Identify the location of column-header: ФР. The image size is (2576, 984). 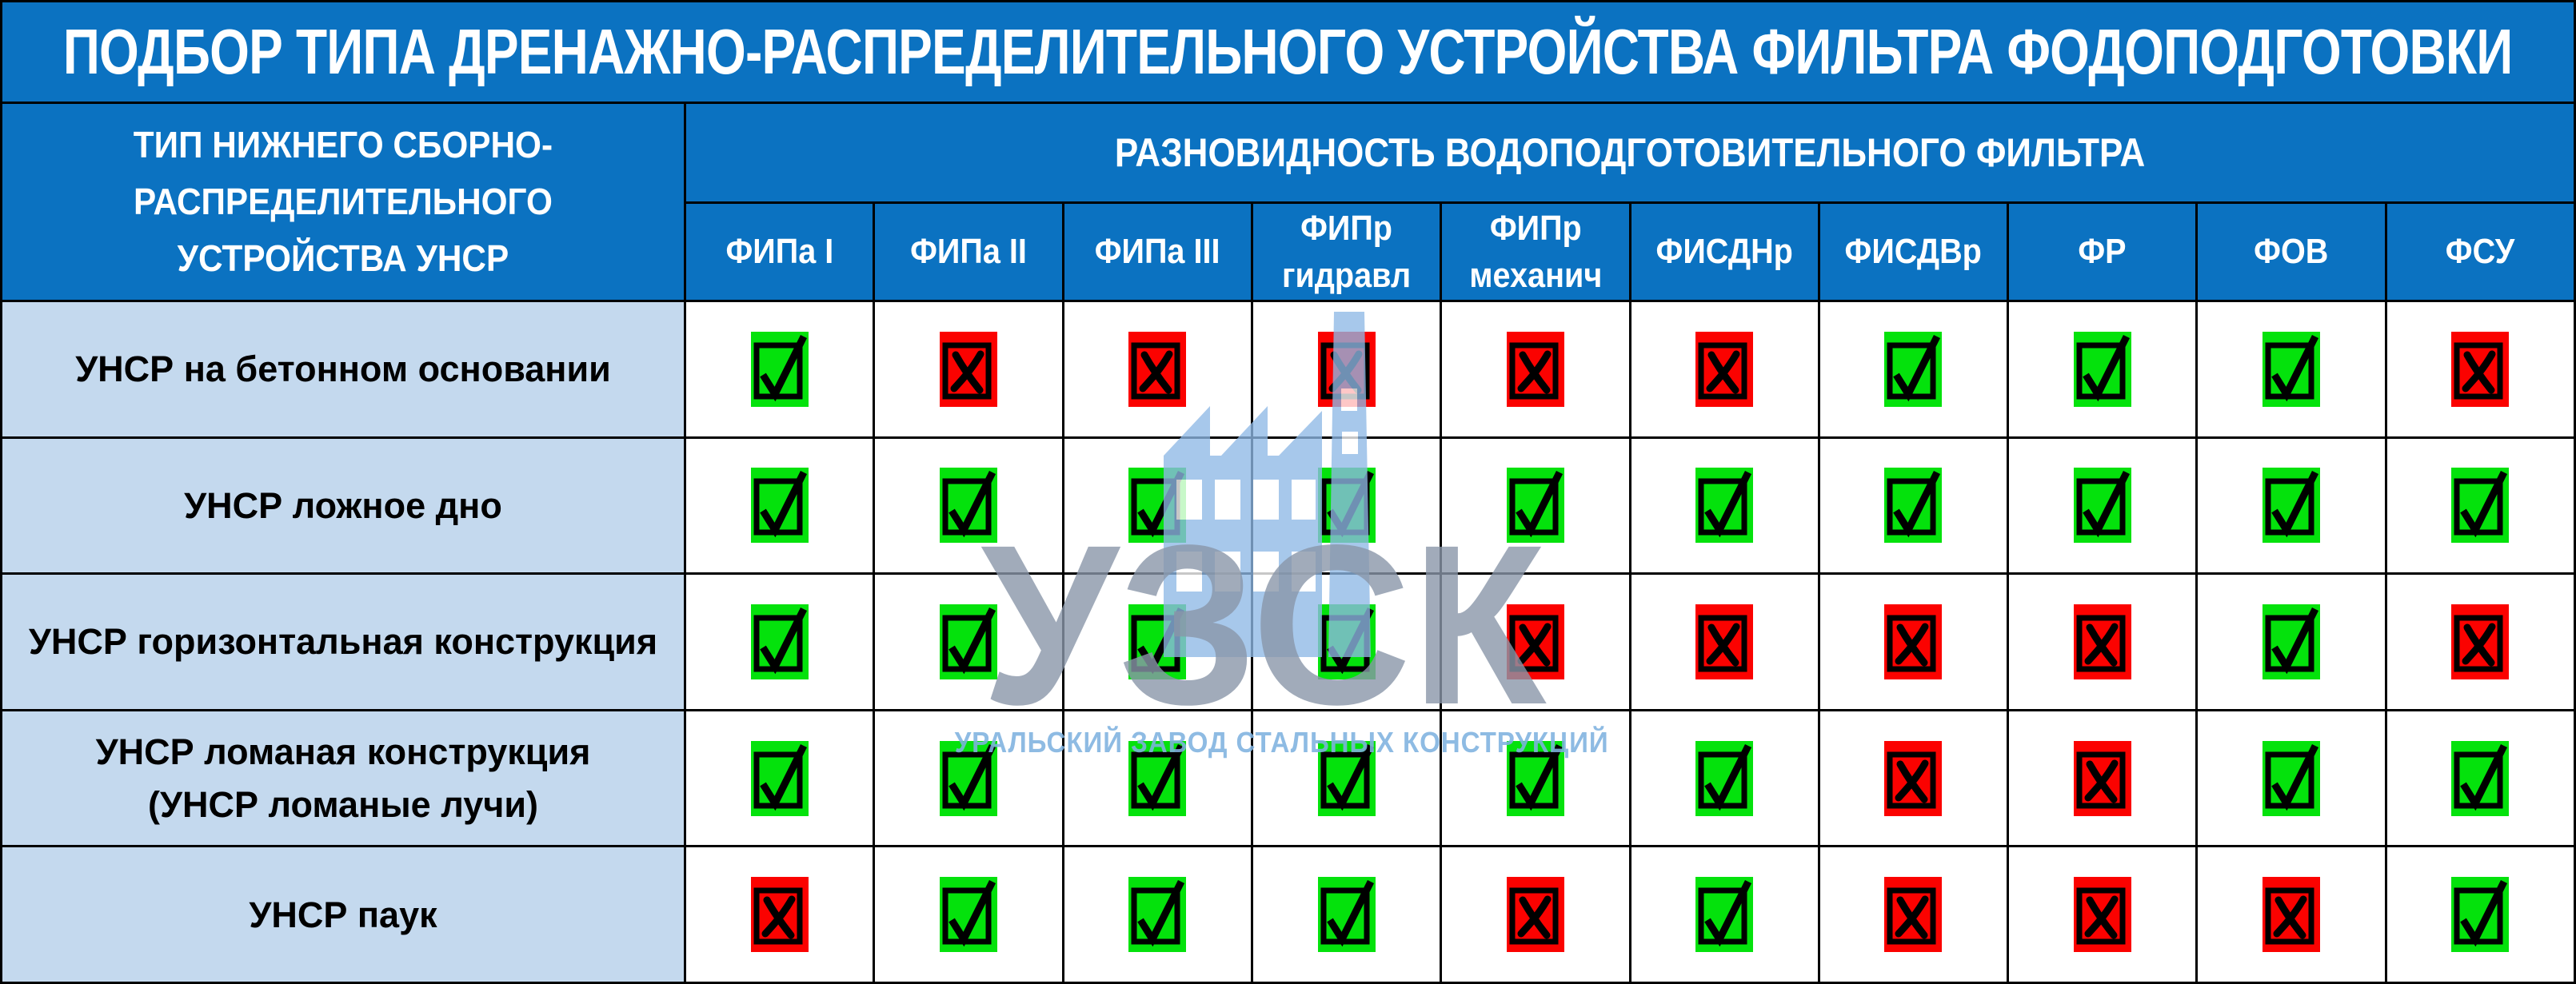
(2102, 252).